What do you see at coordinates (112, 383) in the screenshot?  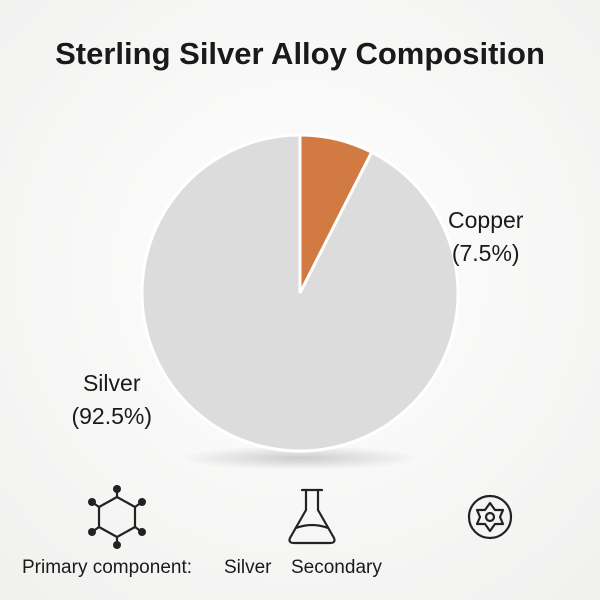 I see `slice-label: Silver` at bounding box center [112, 383].